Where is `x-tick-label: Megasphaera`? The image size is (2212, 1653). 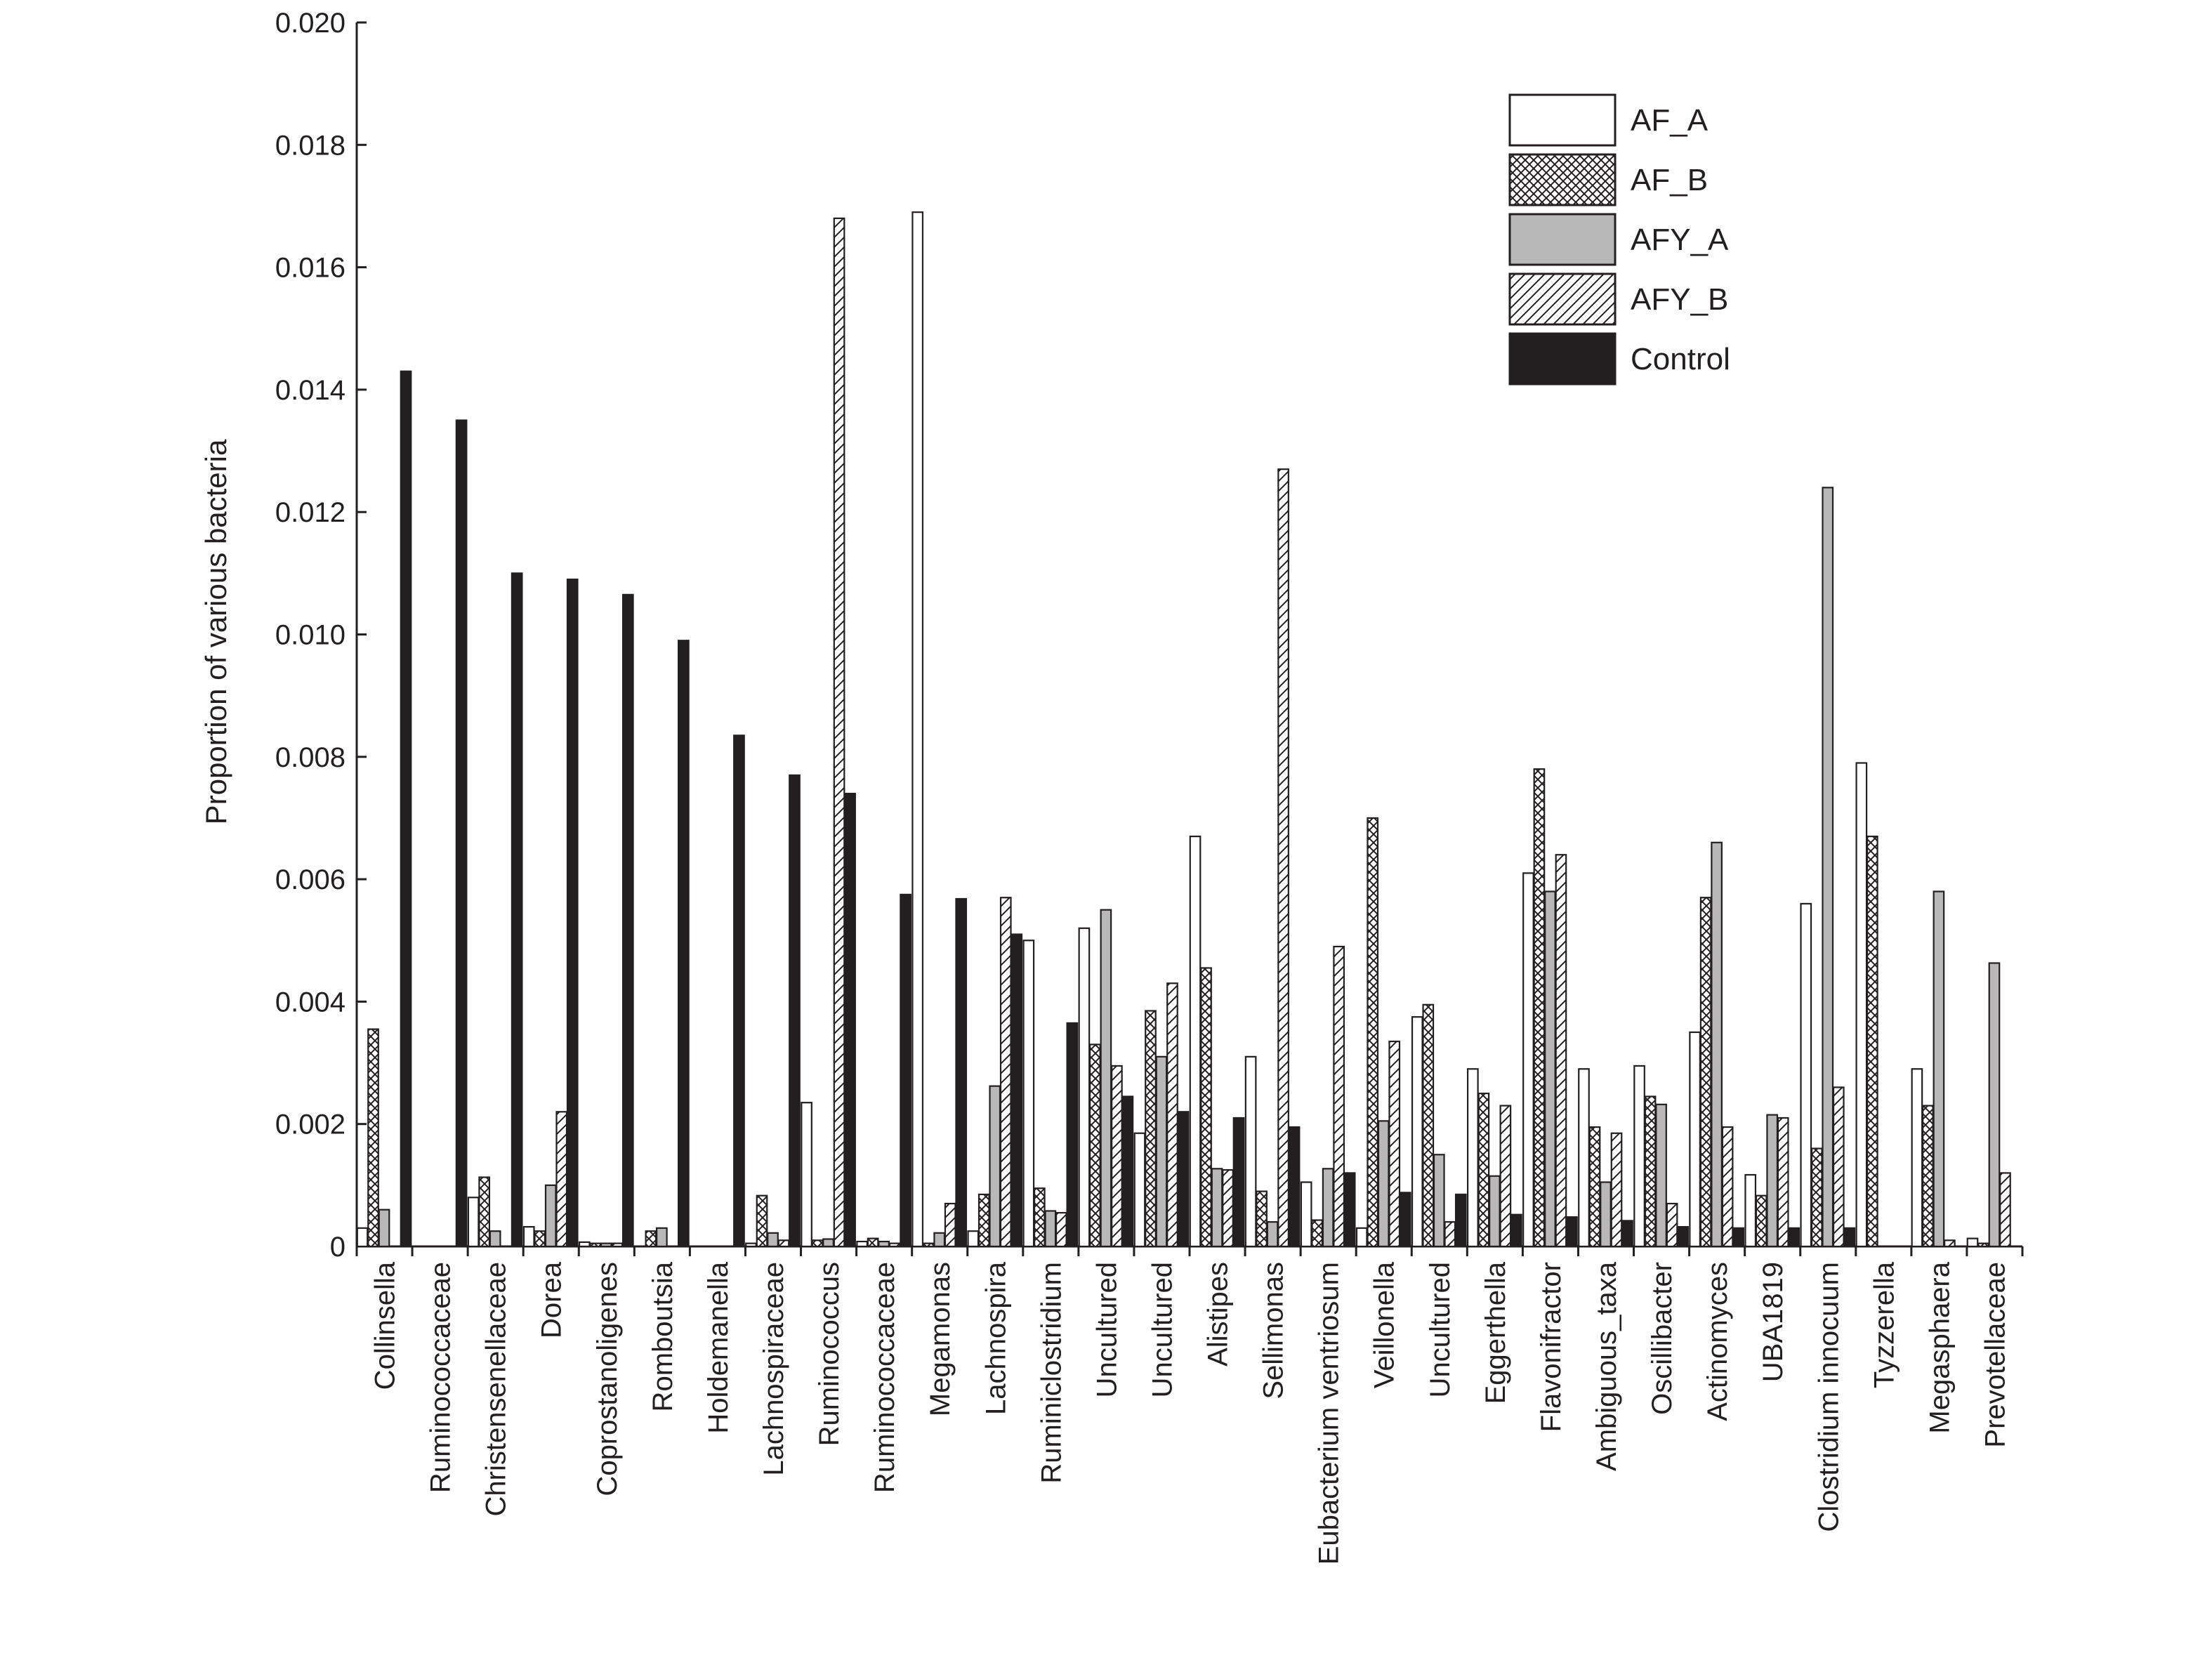 x-tick-label: Megasphaera is located at coordinates (1939, 1347).